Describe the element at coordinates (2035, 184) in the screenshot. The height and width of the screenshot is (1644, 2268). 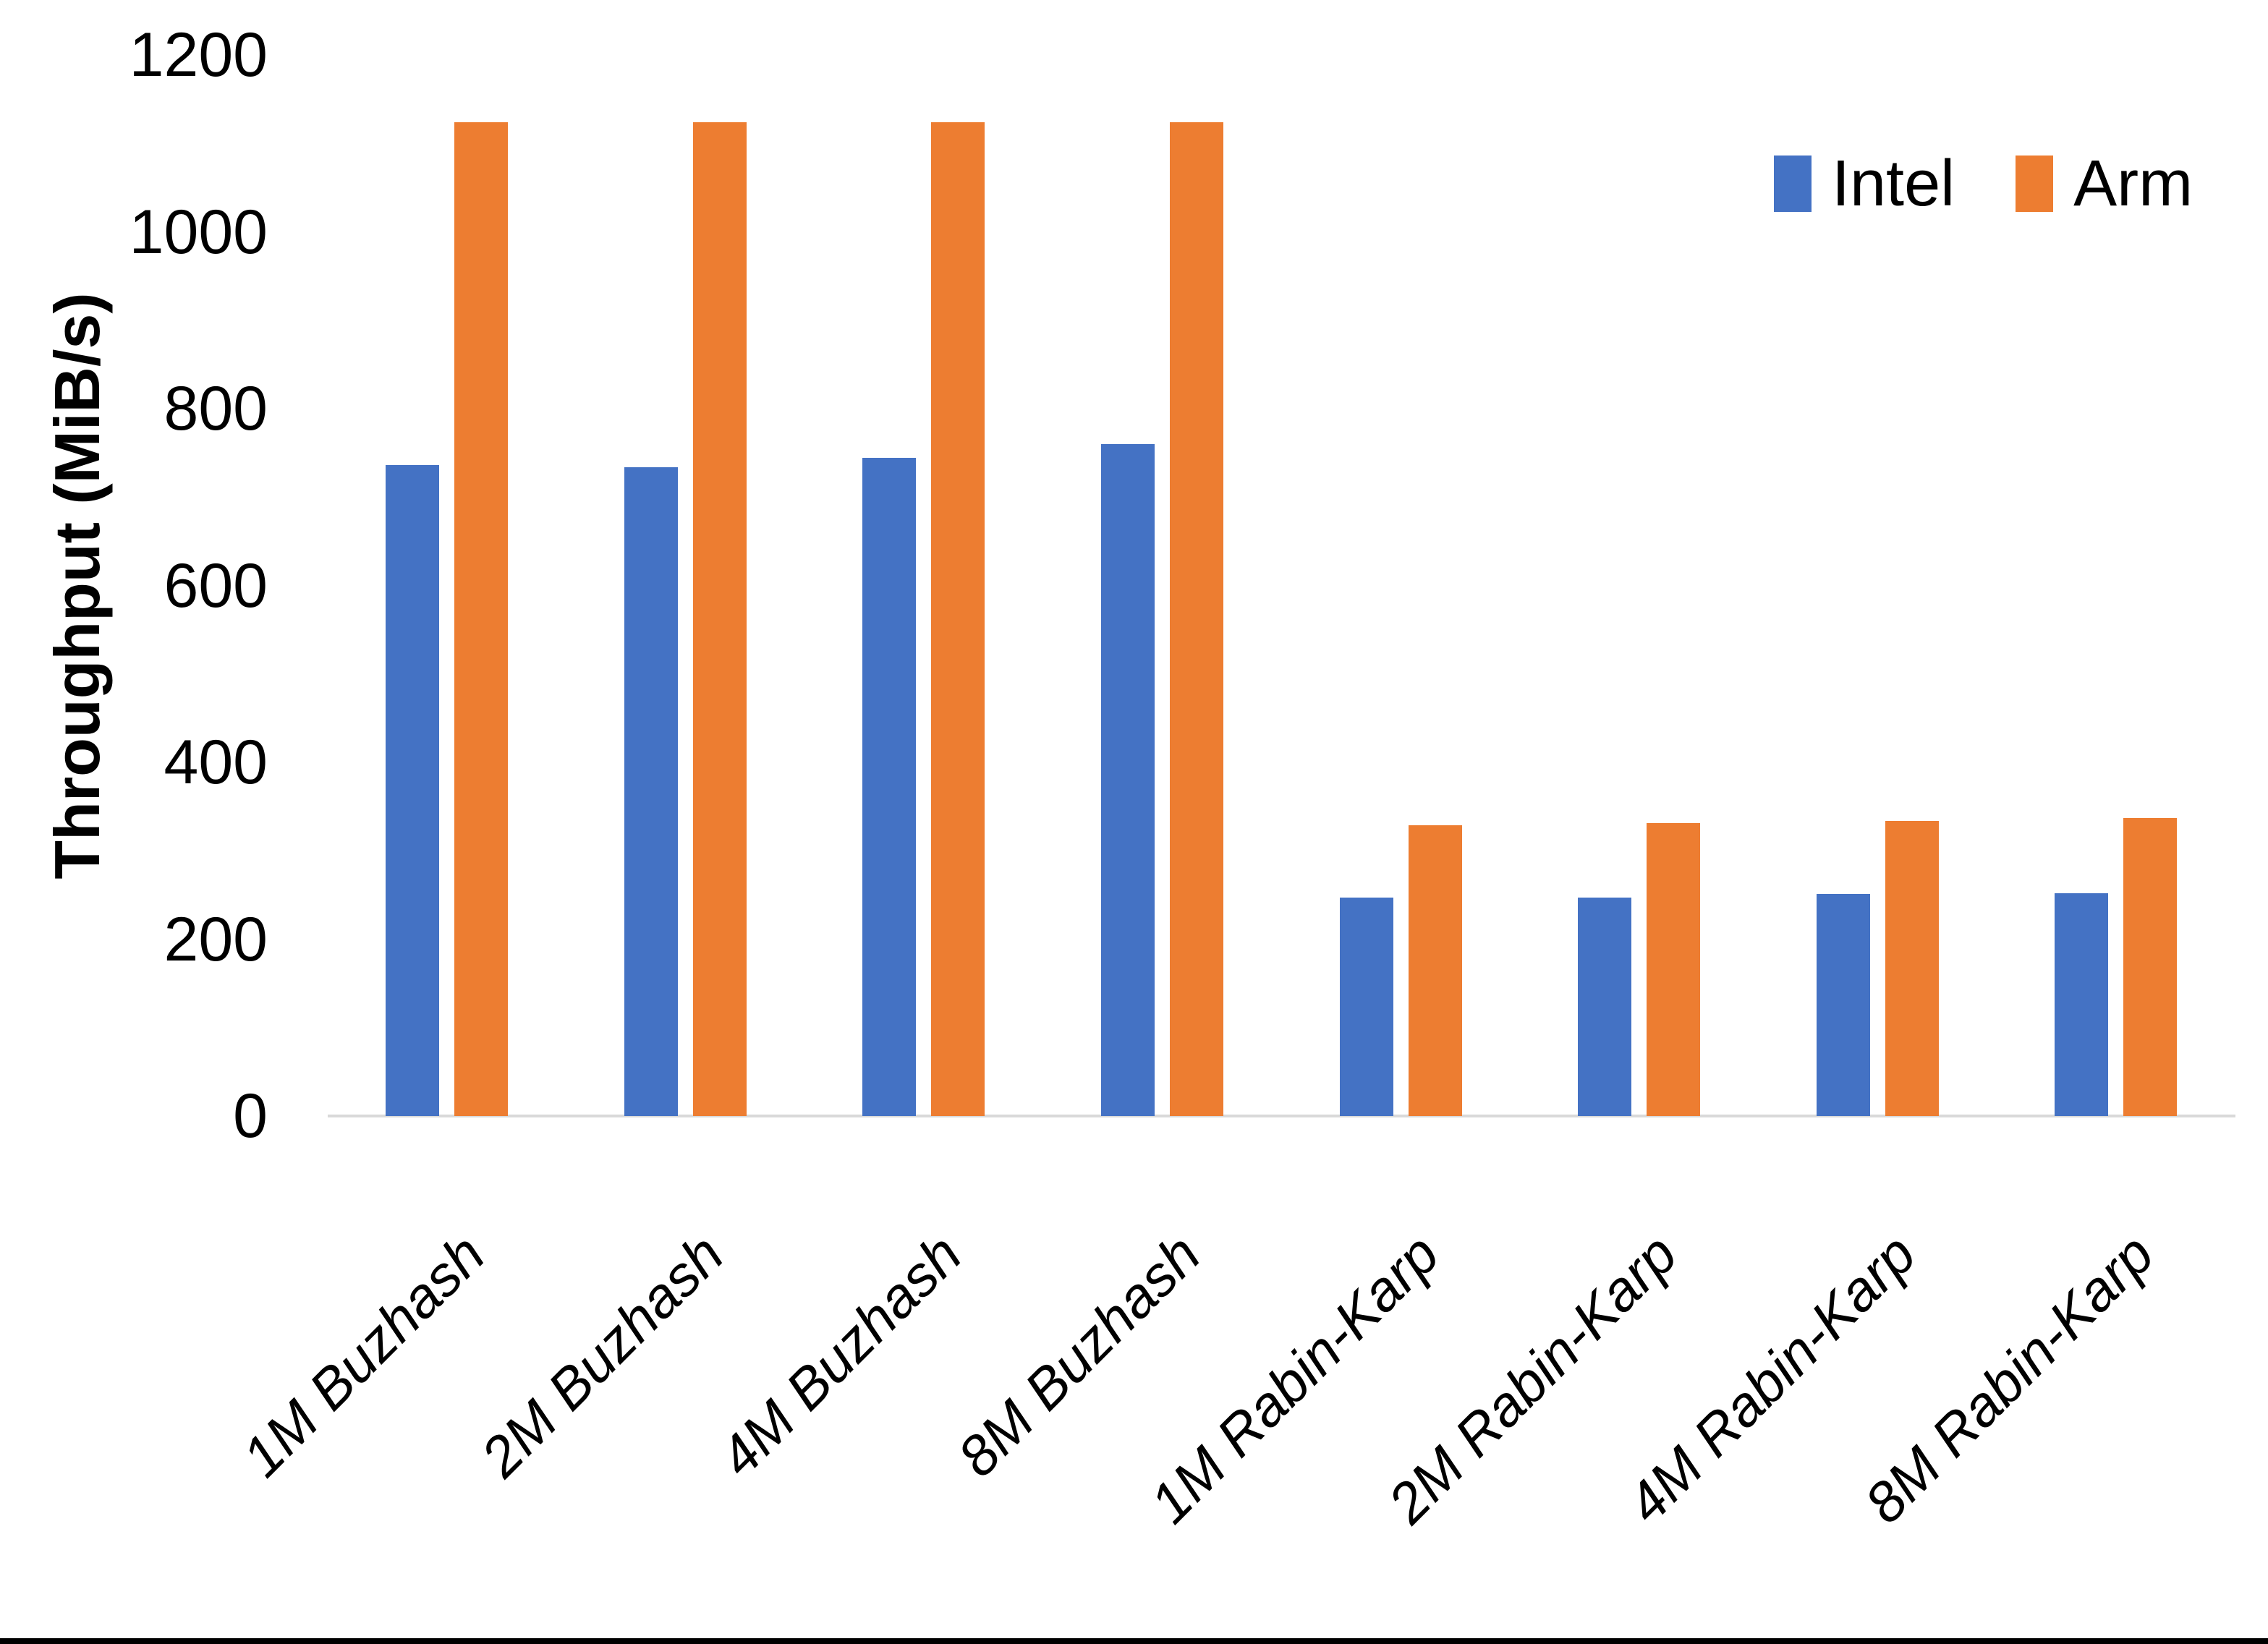
I see `legend-swatch-arm` at that location.